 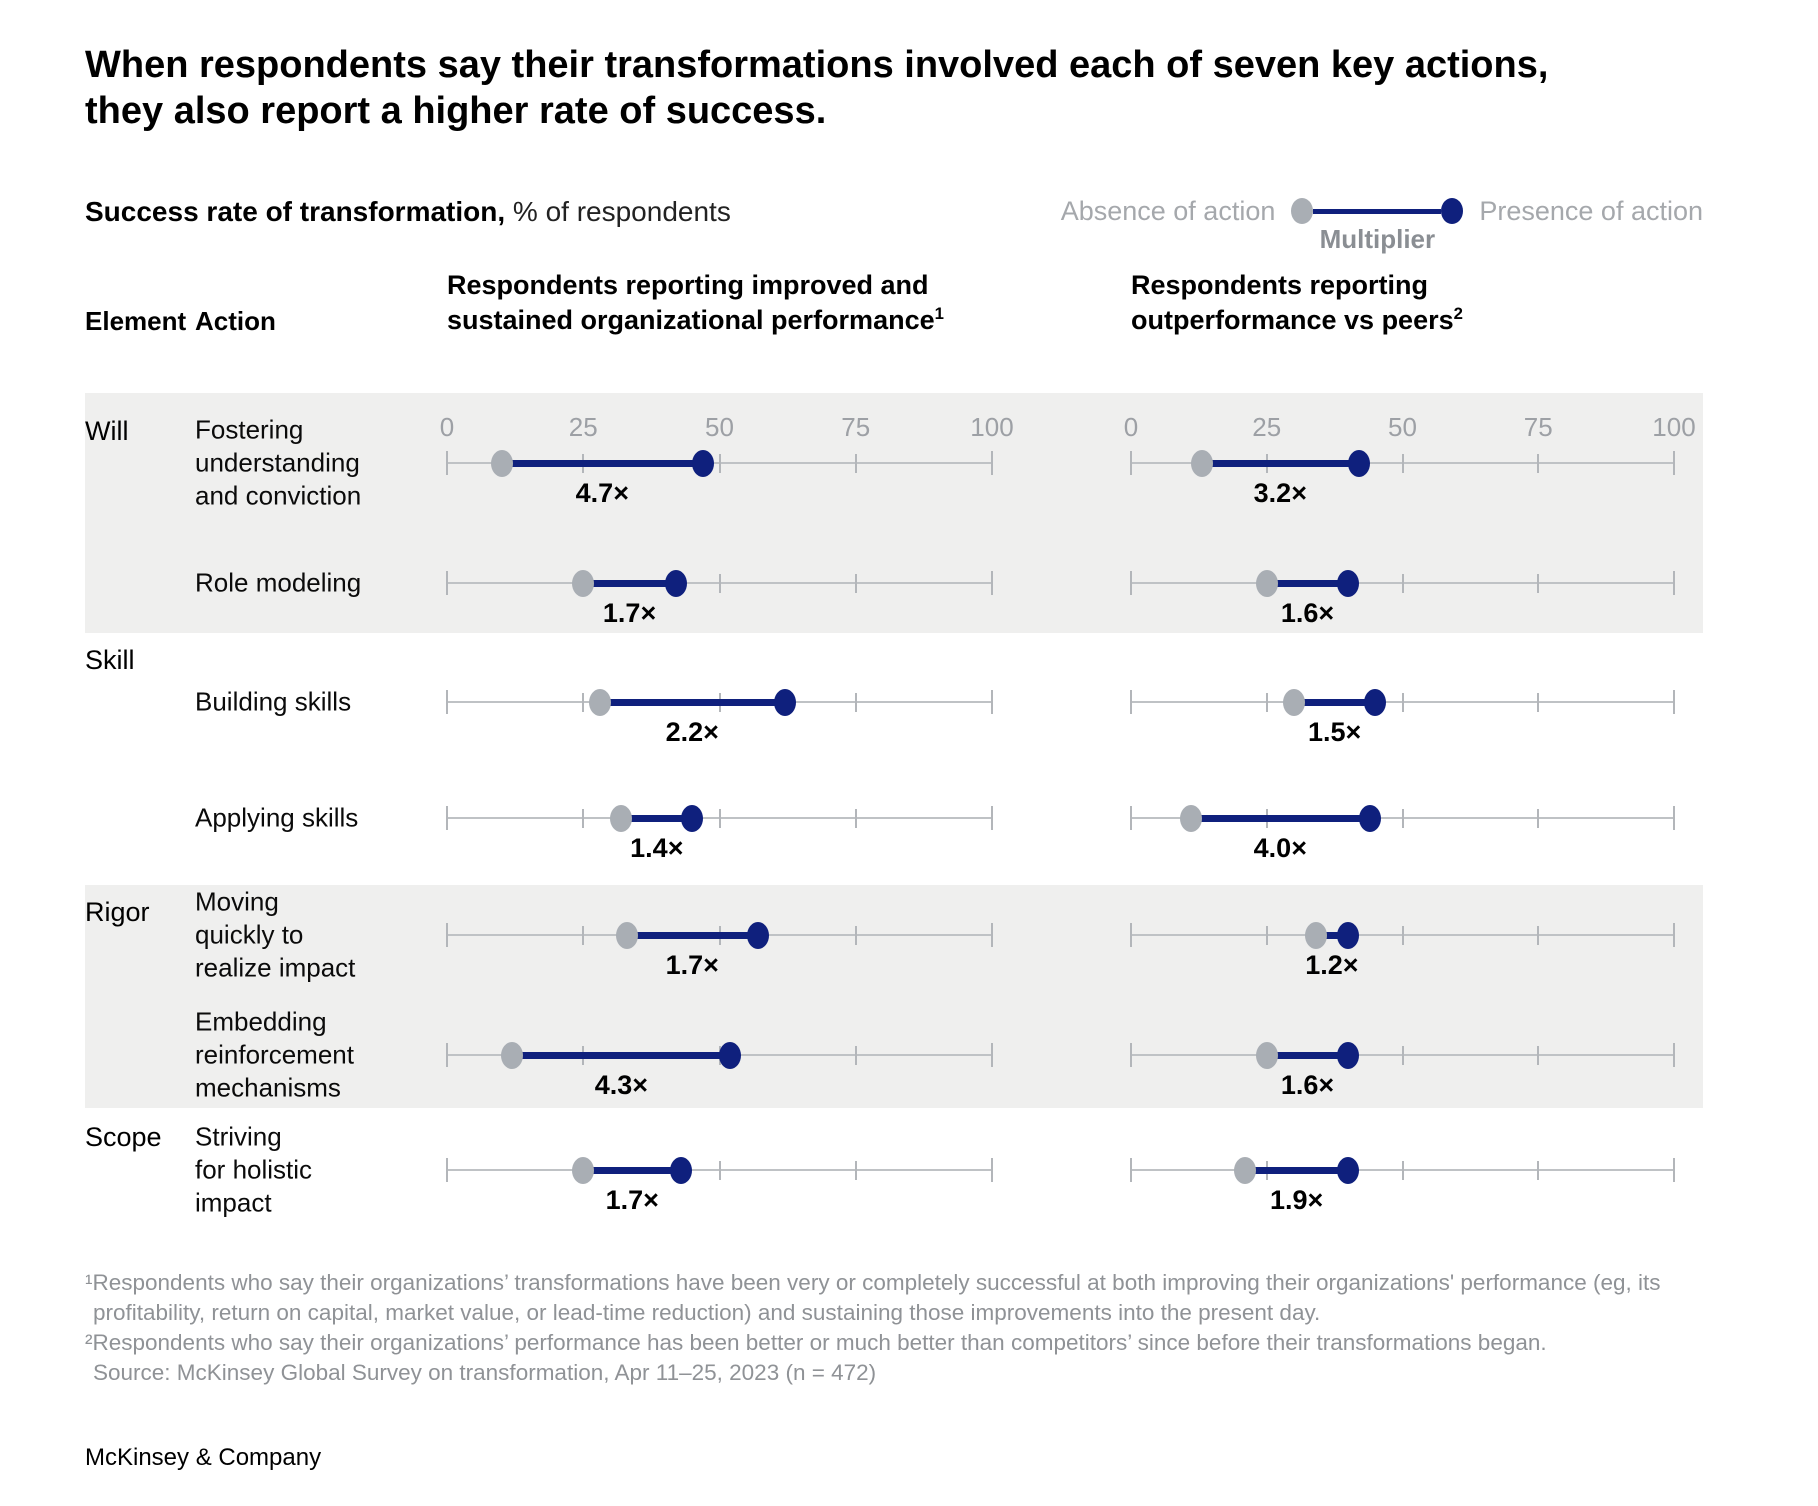 I want to click on multiplier-label: 1.5×, so click(x=1334, y=732).